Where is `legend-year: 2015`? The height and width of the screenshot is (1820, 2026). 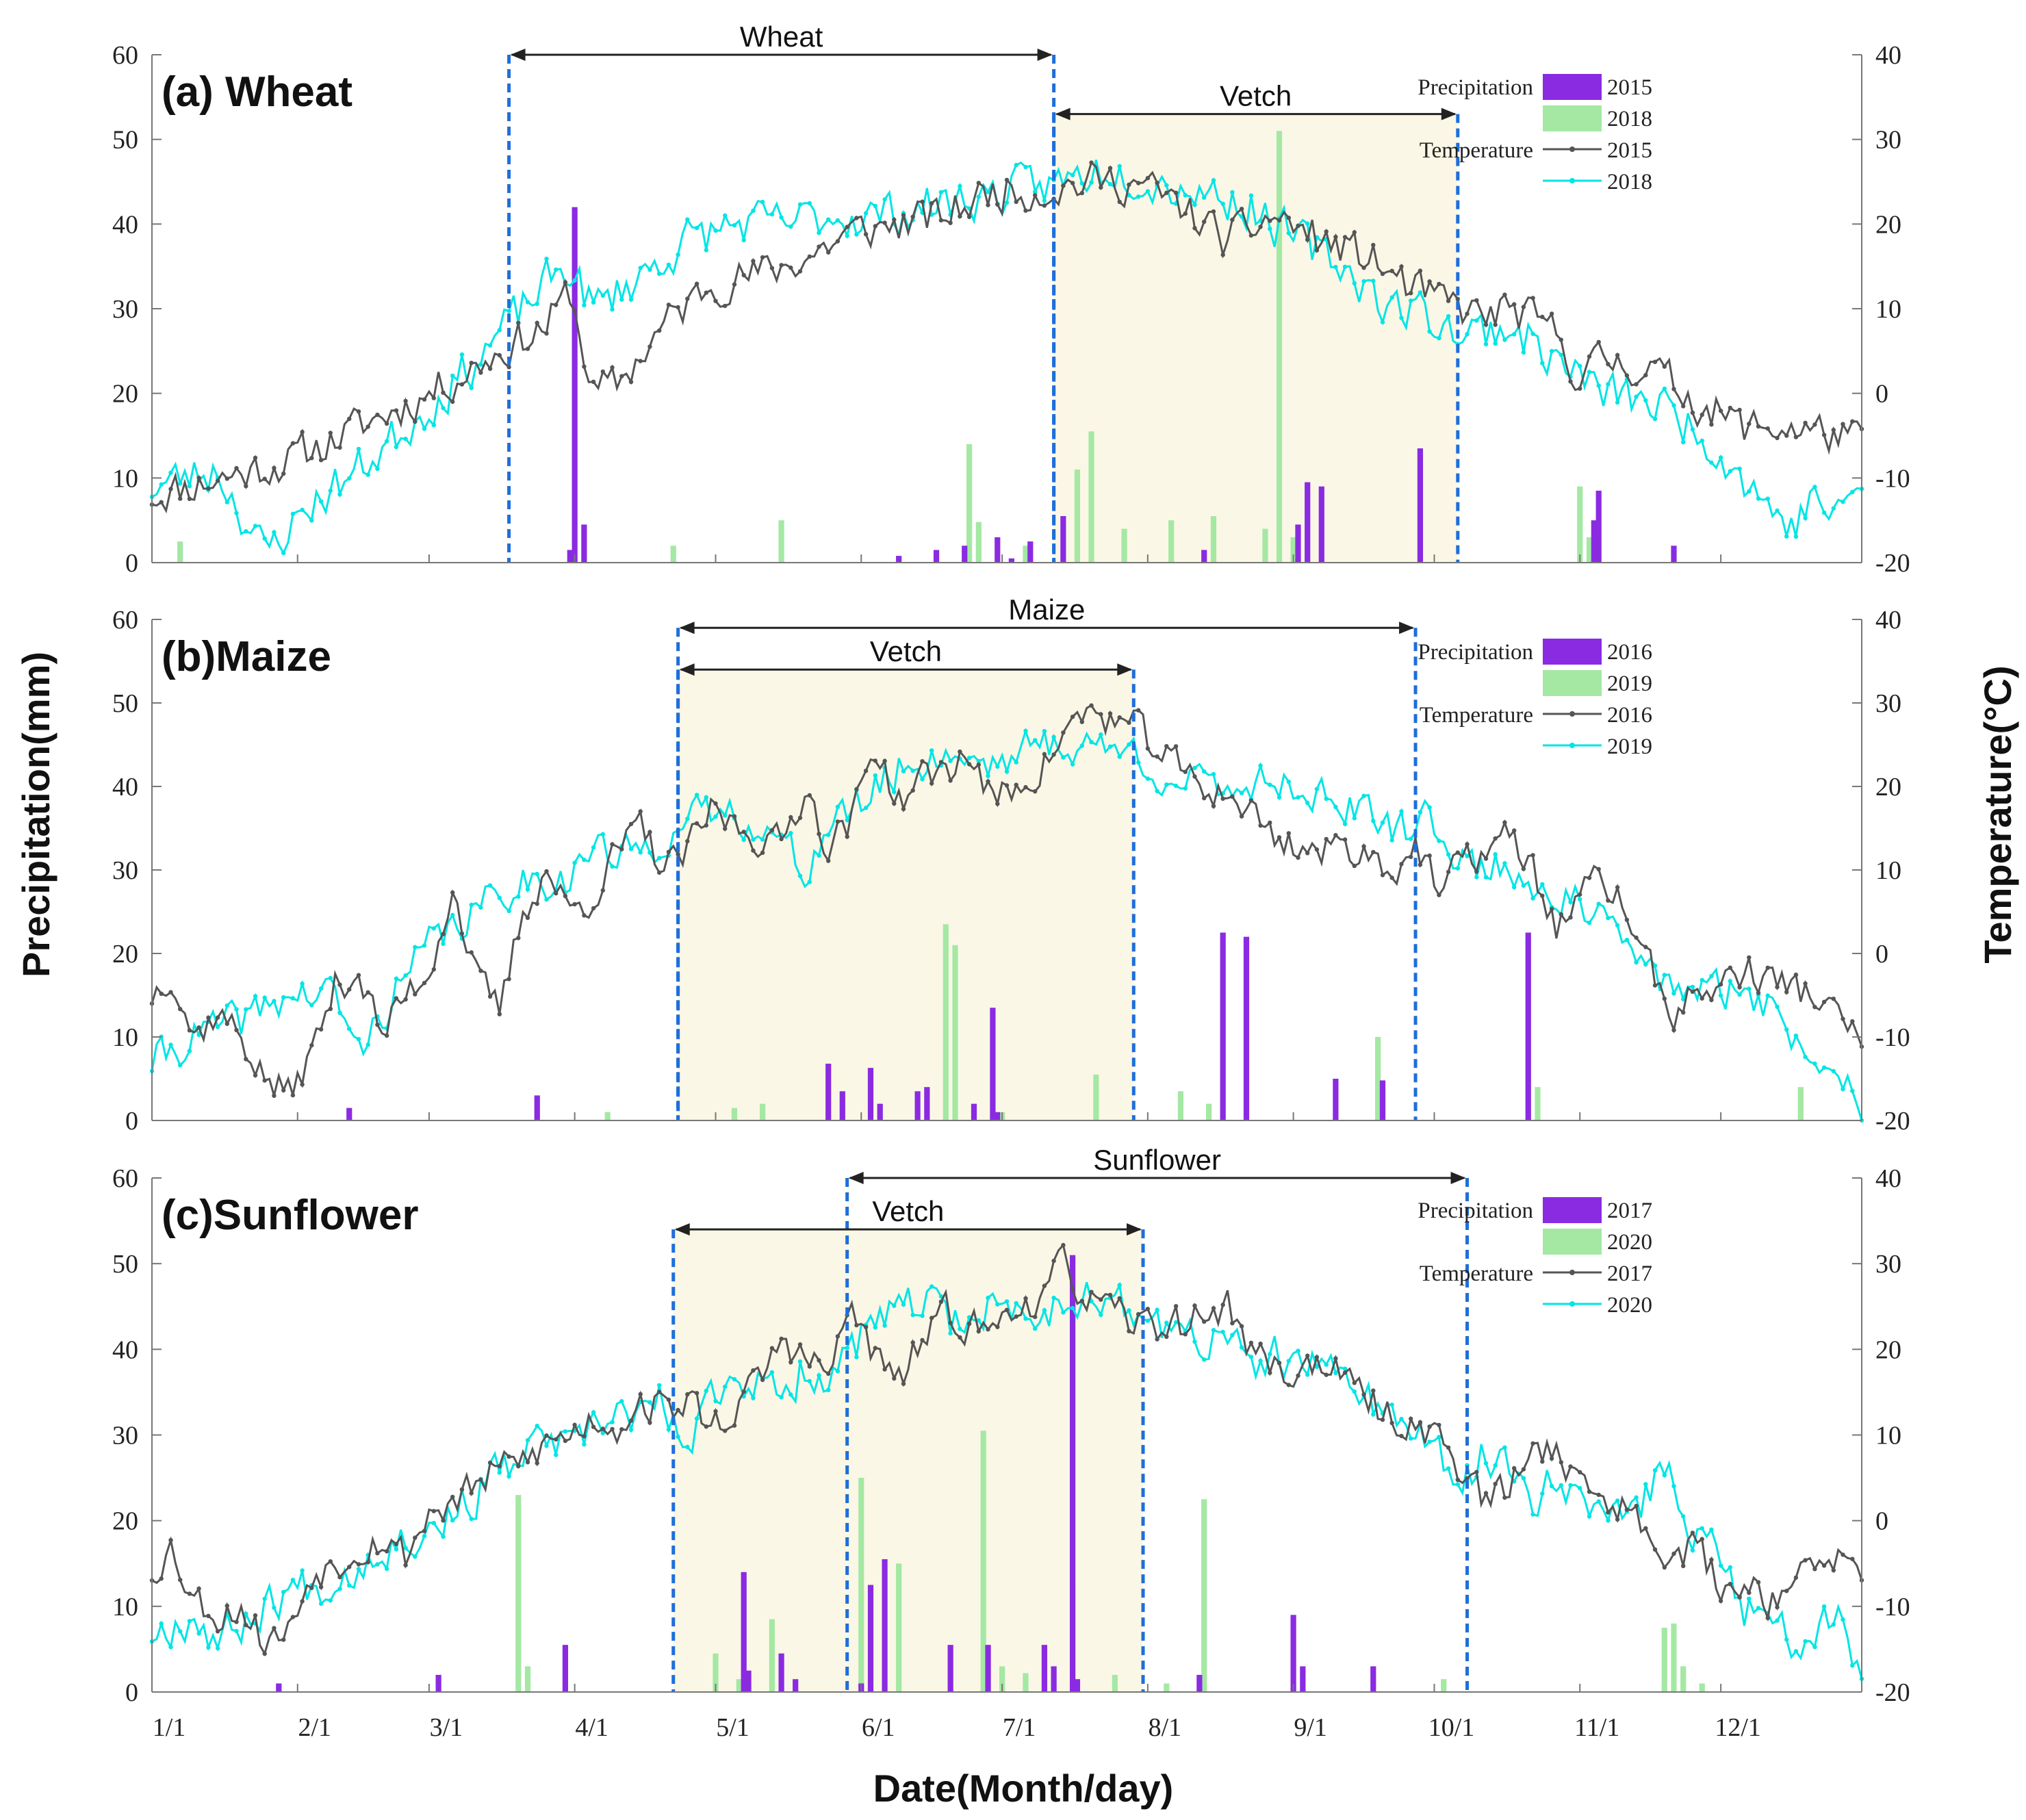 legend-year: 2015 is located at coordinates (1629, 87).